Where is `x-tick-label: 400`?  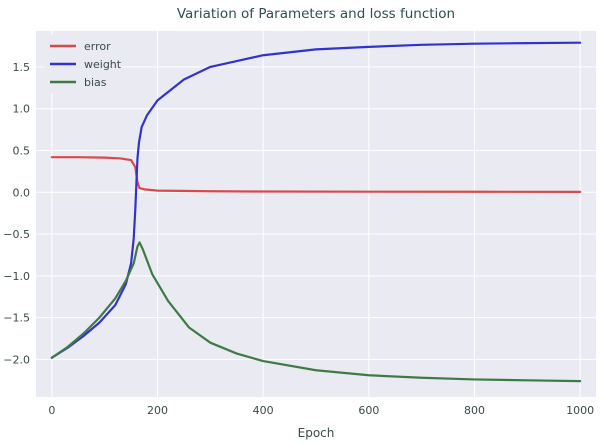 x-tick-label: 400 is located at coordinates (263, 410).